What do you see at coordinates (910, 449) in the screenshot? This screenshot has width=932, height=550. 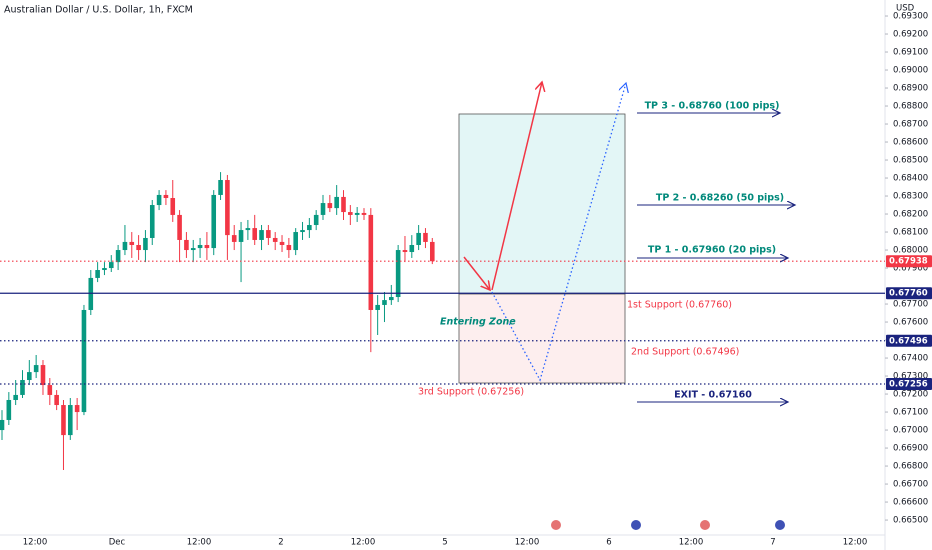 I see `y-tick-label: 0.66900` at bounding box center [910, 449].